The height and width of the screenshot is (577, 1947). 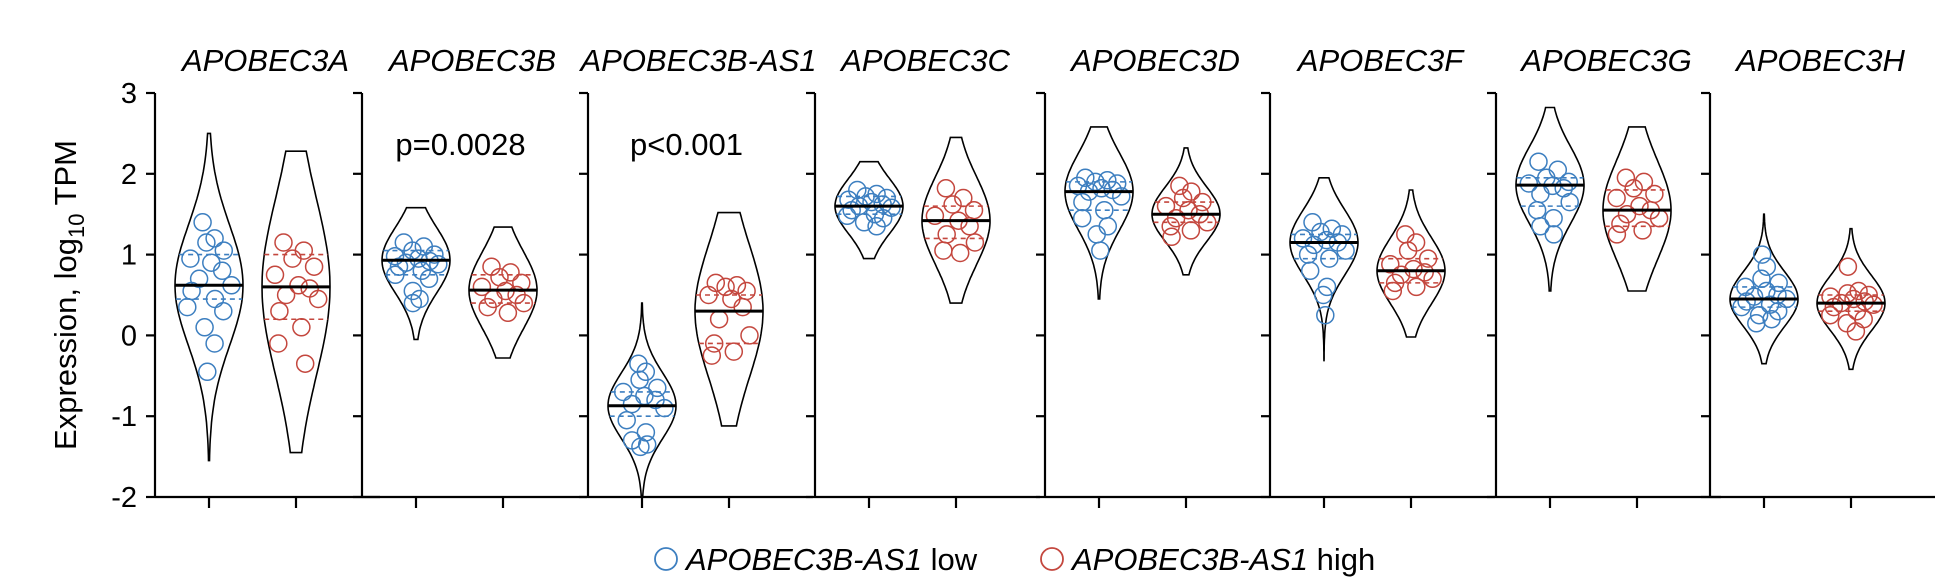 I want to click on panel-apobec3g: APOBEC3G, so click(x=1604, y=275).